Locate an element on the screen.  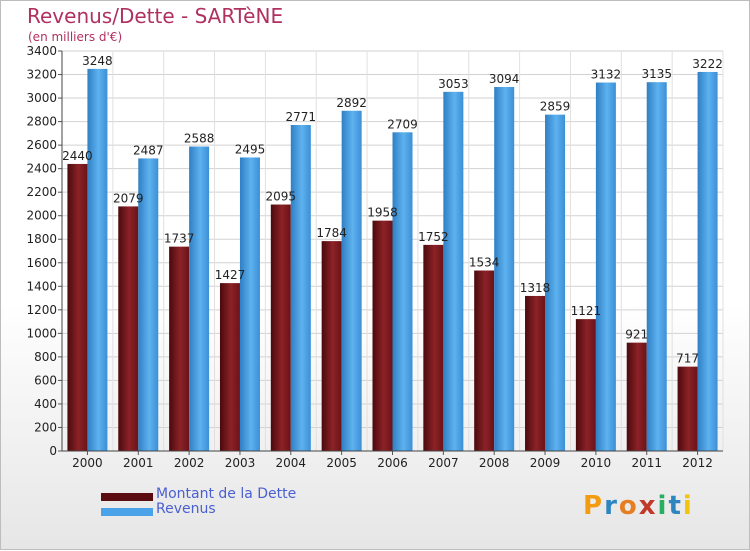
y-tick-label: 1200 is located at coordinates (41, 310).